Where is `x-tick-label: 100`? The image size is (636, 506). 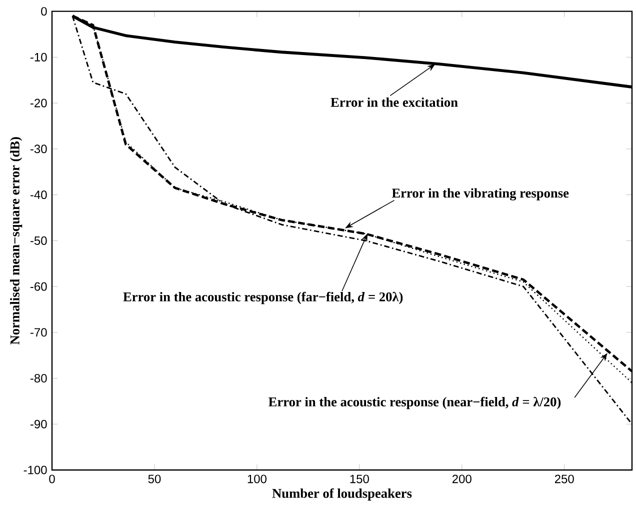
x-tick-label: 100 is located at coordinates (257, 479).